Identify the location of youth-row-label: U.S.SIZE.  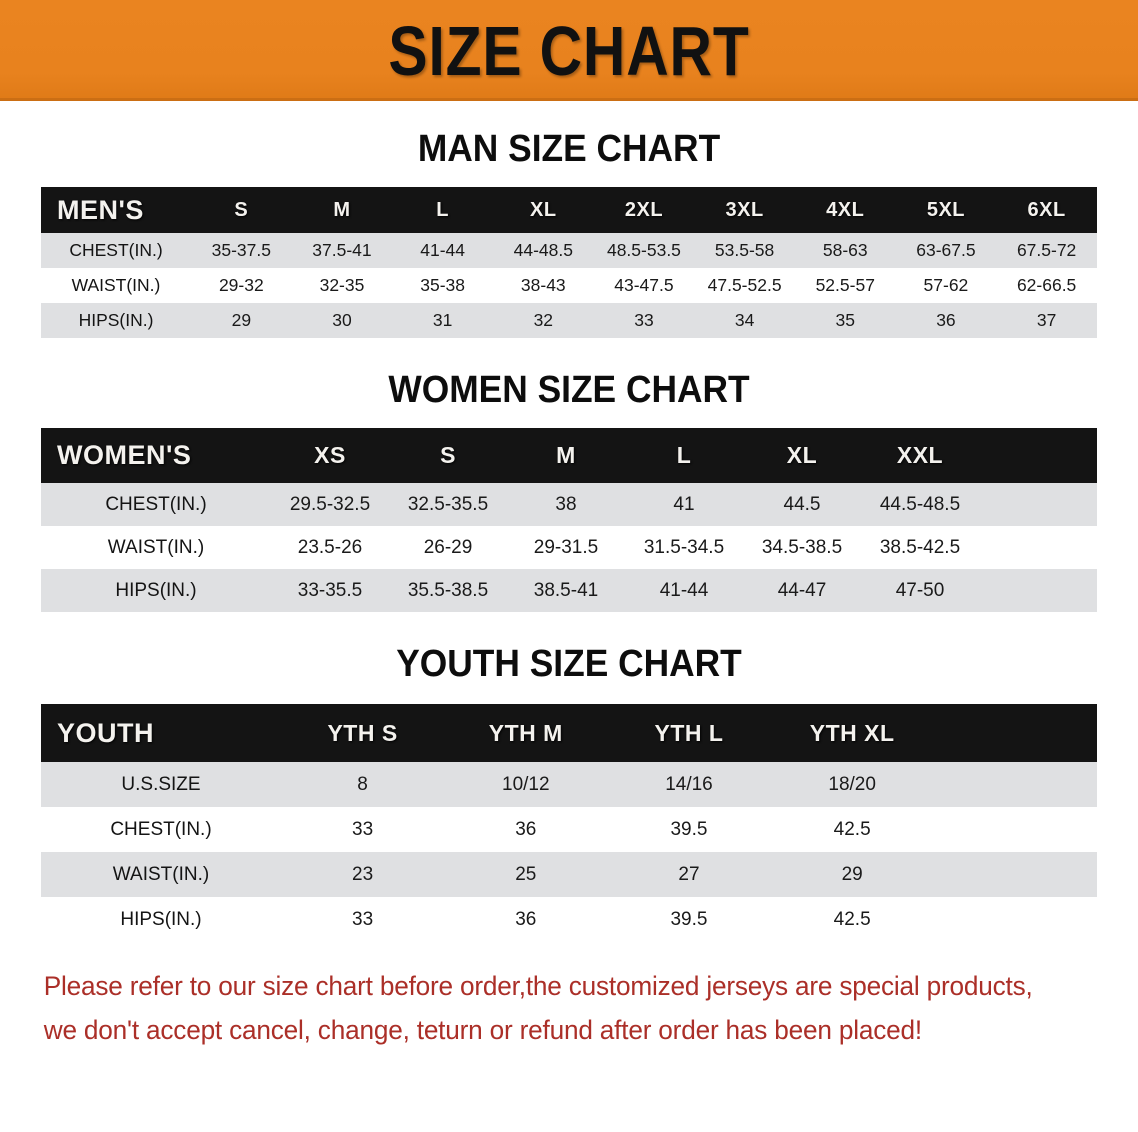
(161, 784).